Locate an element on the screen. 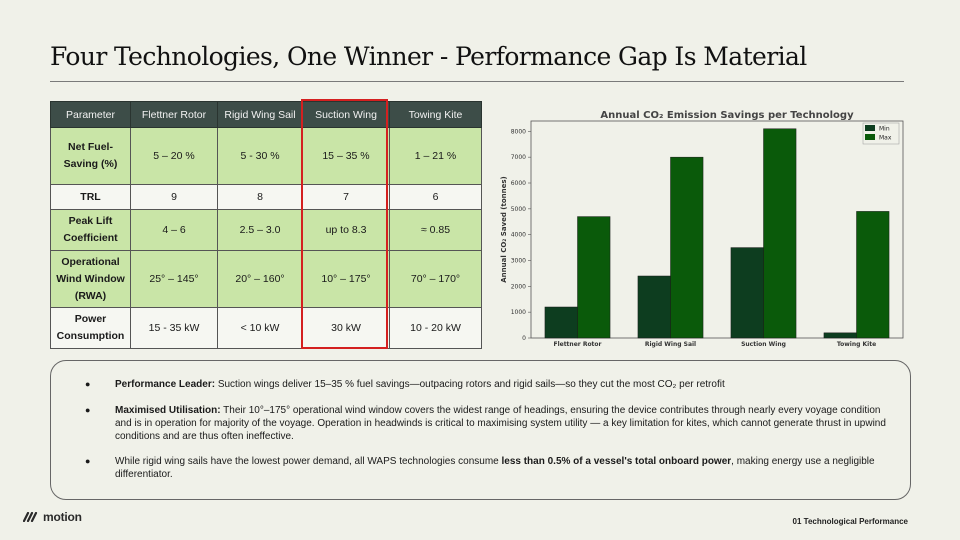  table-cell: 6 is located at coordinates (435, 197).